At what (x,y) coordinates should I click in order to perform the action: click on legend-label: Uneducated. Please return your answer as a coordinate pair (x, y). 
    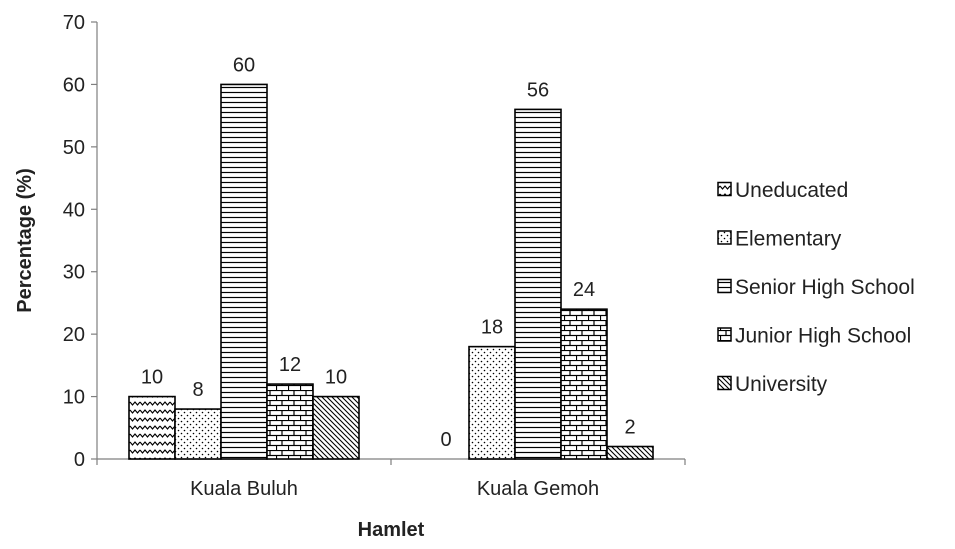
    Looking at the image, I should click on (791, 190).